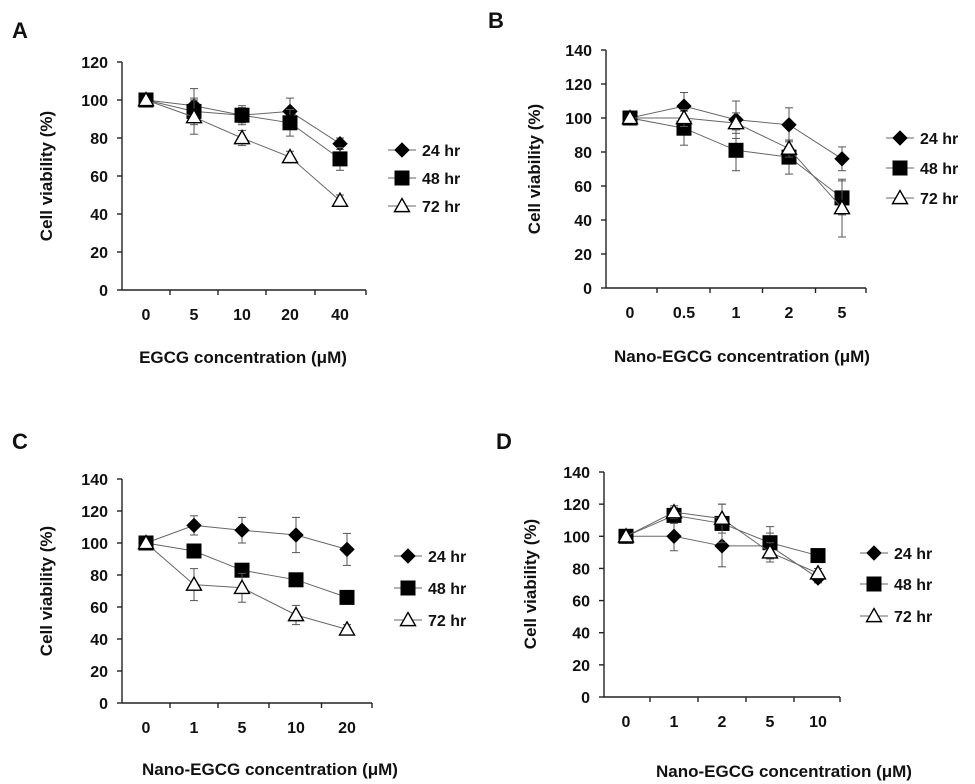 The width and height of the screenshot is (975, 784). I want to click on panel-letter: A, so click(20, 30).